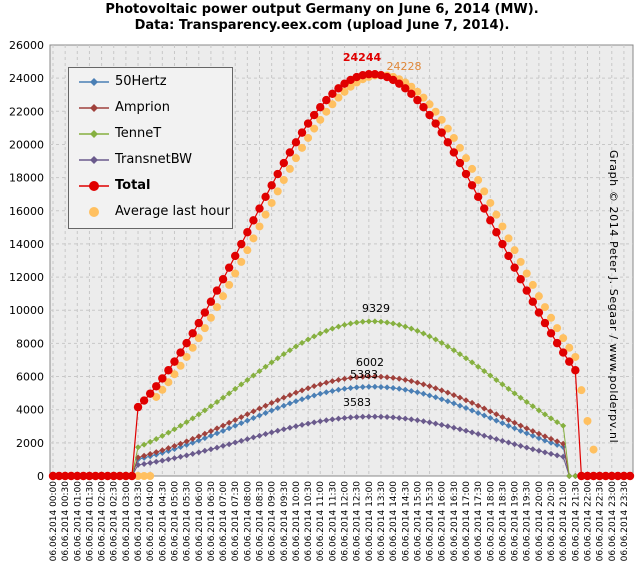 The height and width of the screenshot is (579, 644). I want to click on x-tick-label: 06.06.2014 10:30, so click(309, 521).